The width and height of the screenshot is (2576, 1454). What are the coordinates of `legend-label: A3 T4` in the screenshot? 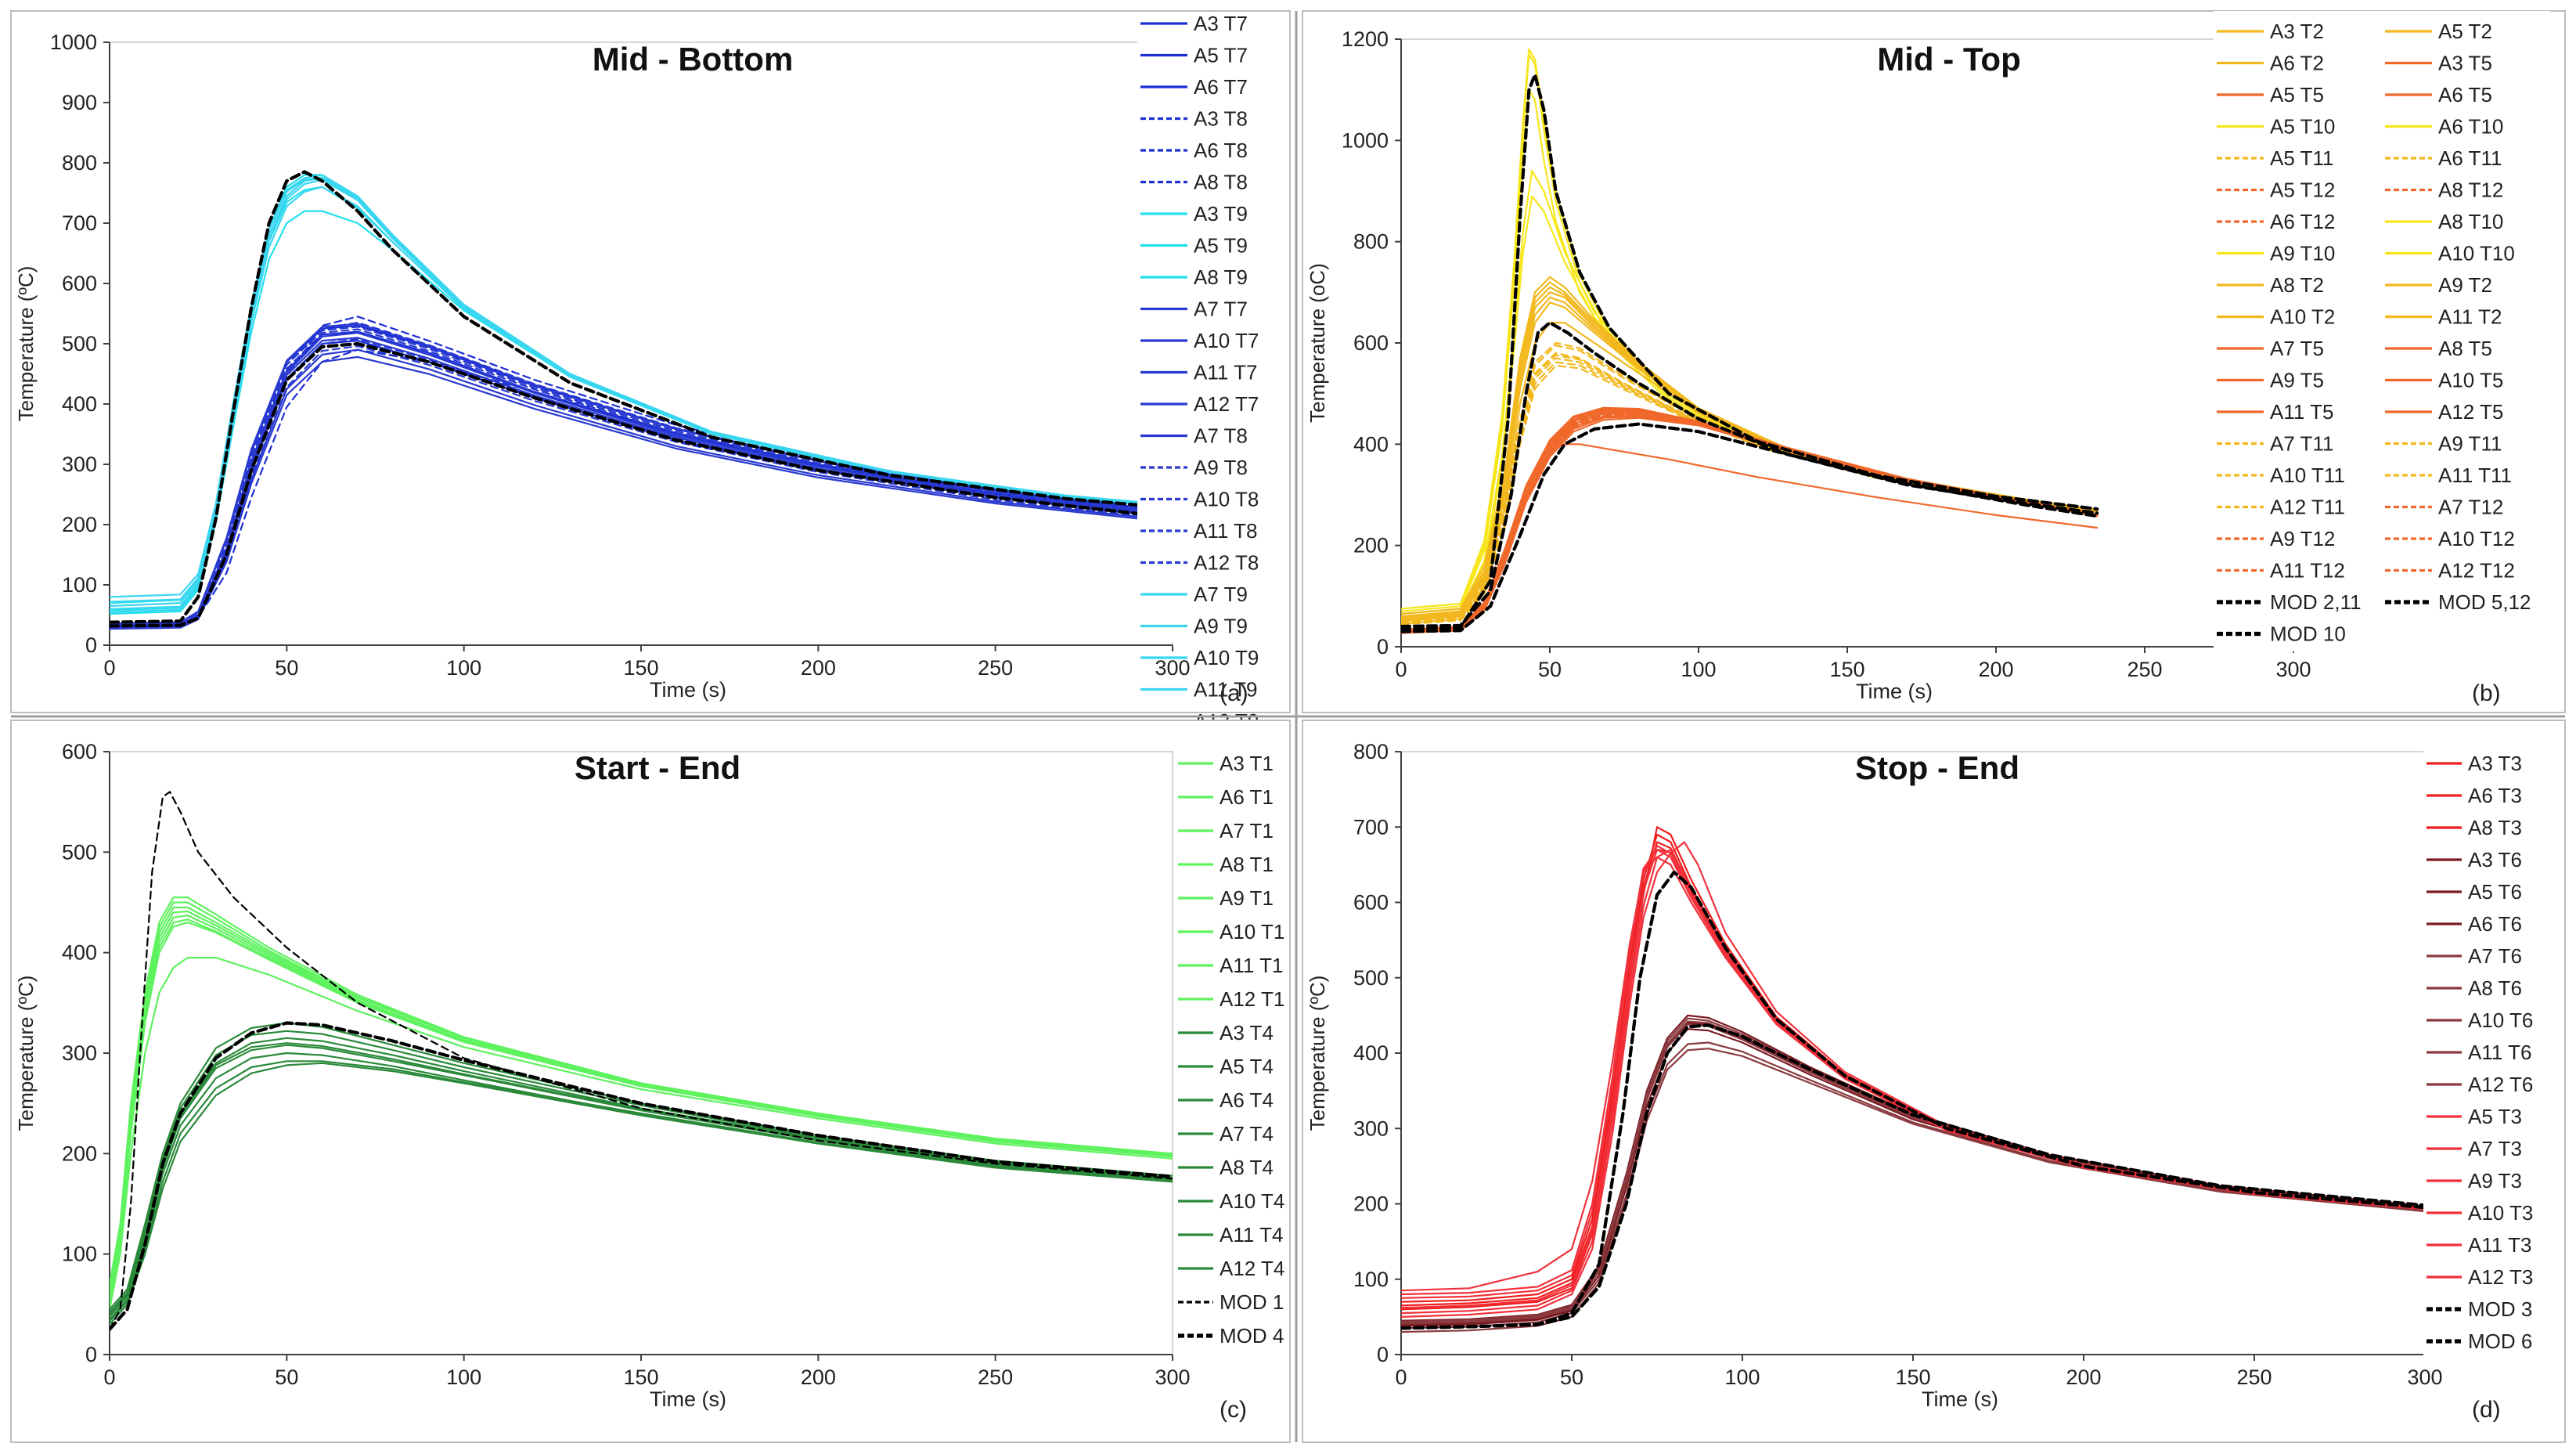 It's located at (1247, 1032).